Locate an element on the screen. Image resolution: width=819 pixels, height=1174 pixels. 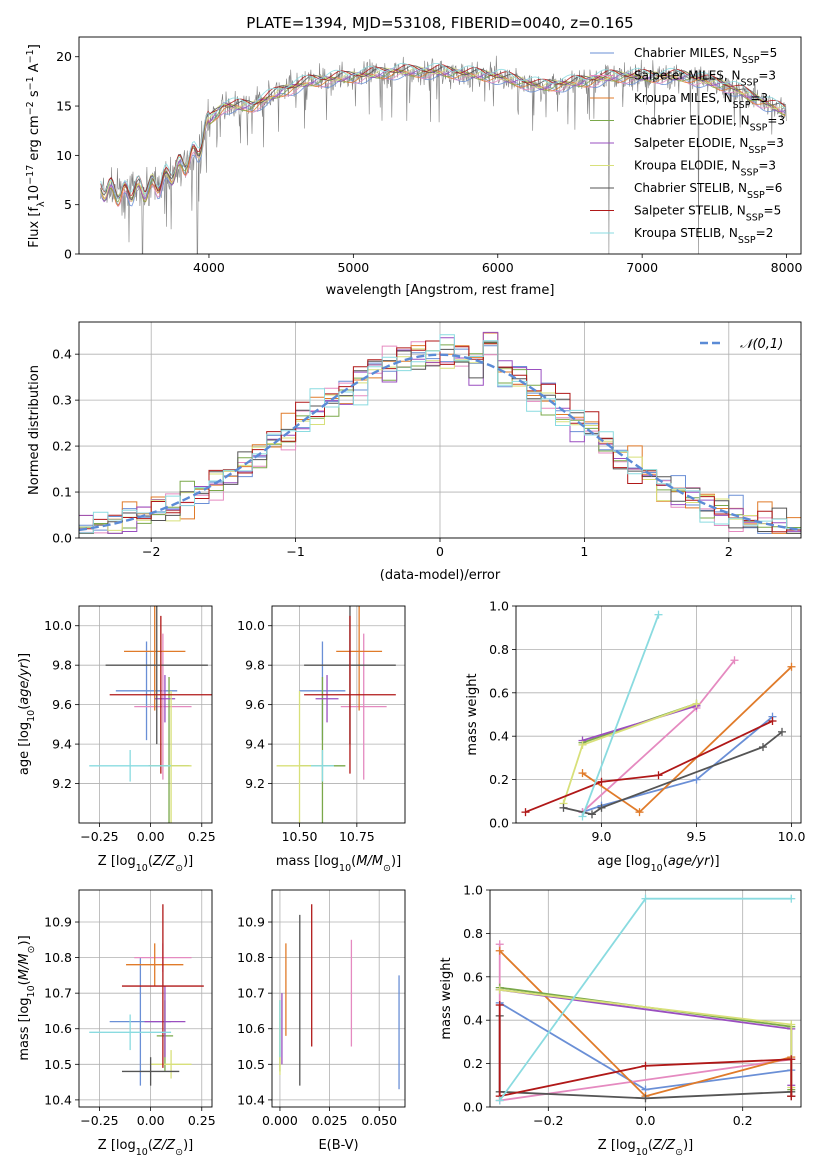
y-tick-label: 0.3 is located at coordinates (62, 400).